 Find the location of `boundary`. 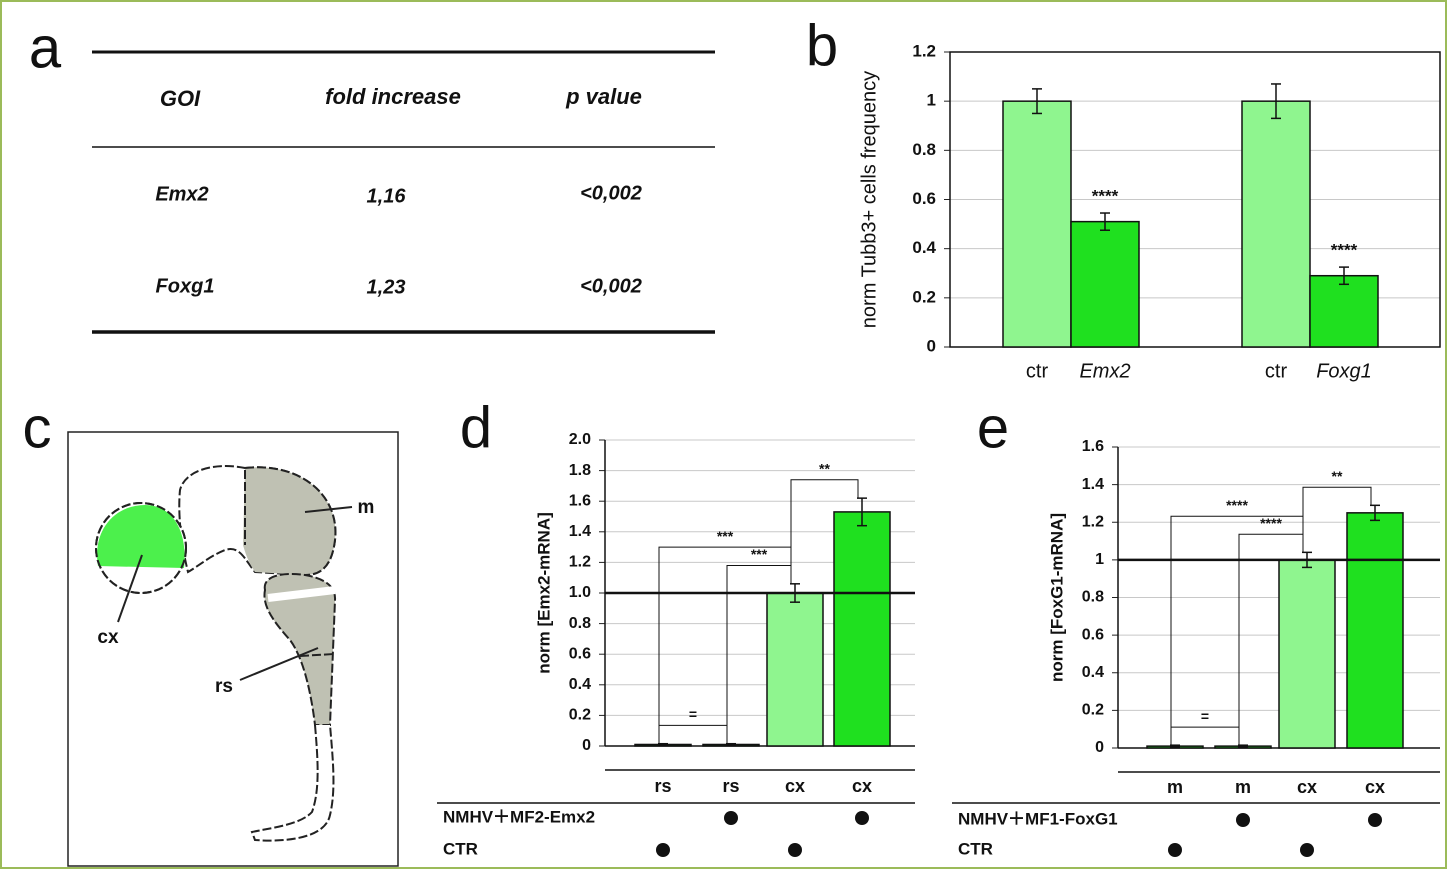

boundary is located at coordinates (317, 655).